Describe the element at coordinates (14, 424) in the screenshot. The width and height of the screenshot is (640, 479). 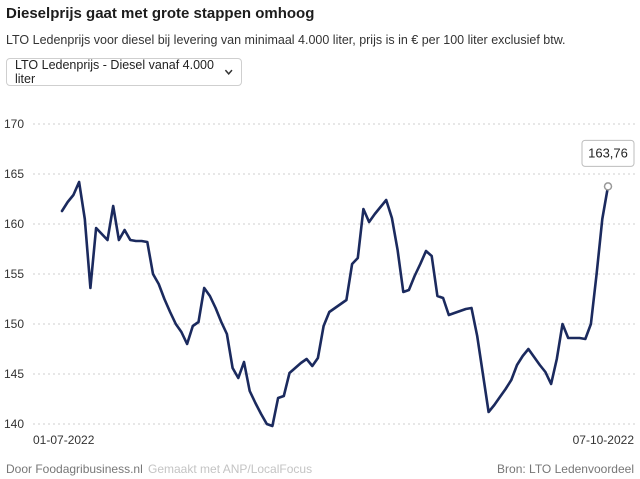
I see `y-tick-label-140: 140` at that location.